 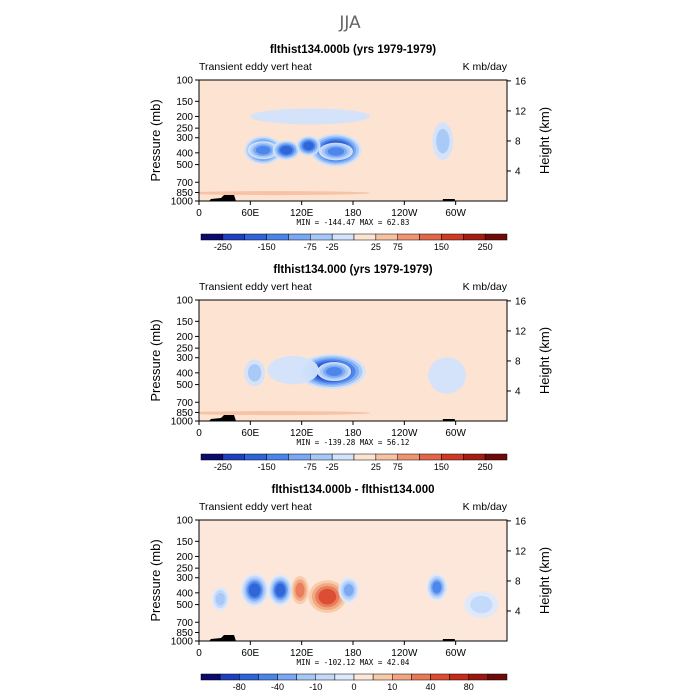 What do you see at coordinates (155, 360) in the screenshot?
I see `y-axis-title: Pressure (mb)` at bounding box center [155, 360].